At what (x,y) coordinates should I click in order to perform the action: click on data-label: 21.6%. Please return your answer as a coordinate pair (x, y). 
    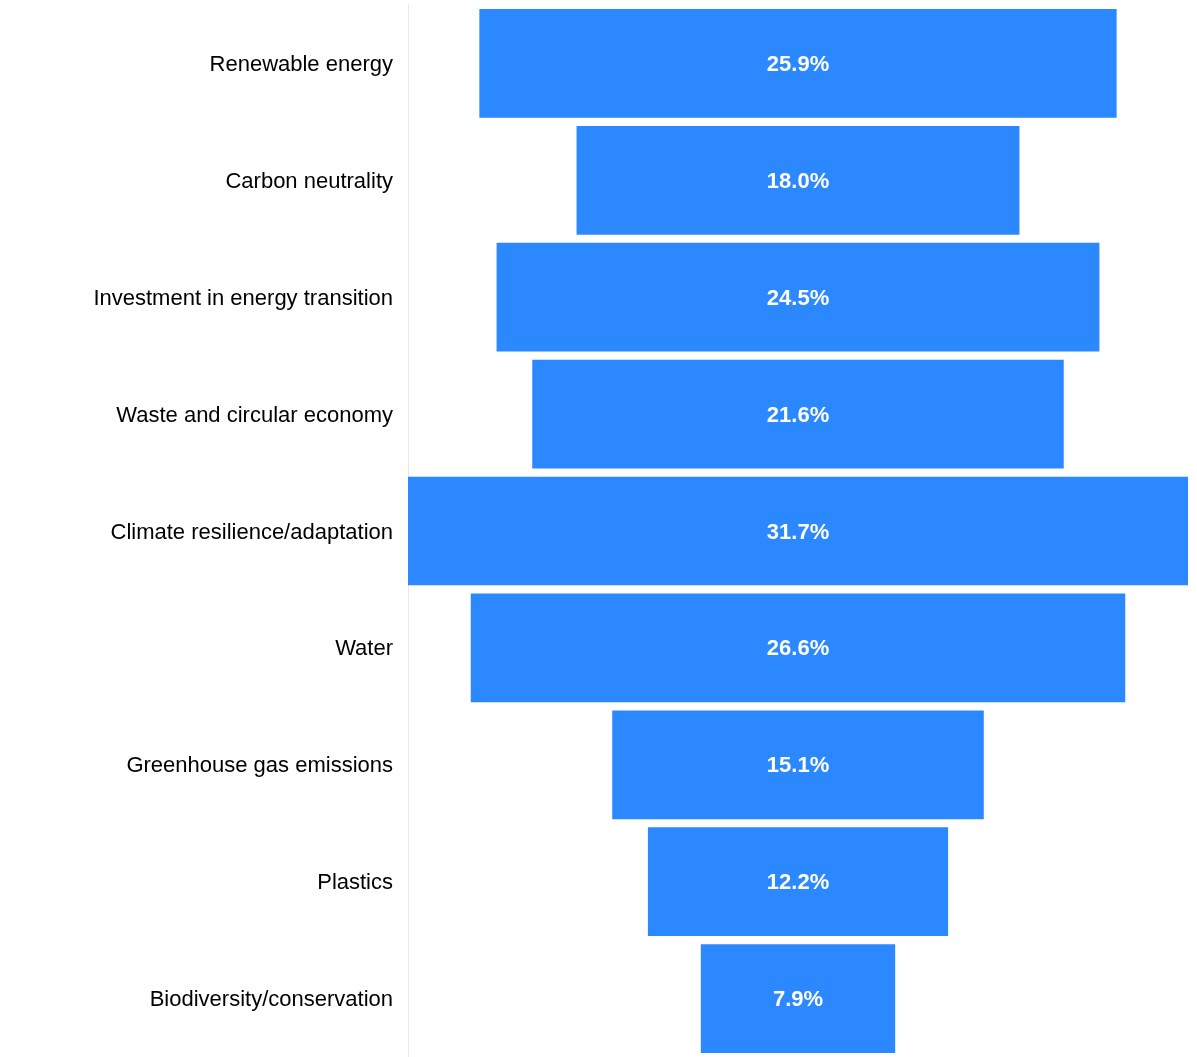
    Looking at the image, I should click on (798, 414).